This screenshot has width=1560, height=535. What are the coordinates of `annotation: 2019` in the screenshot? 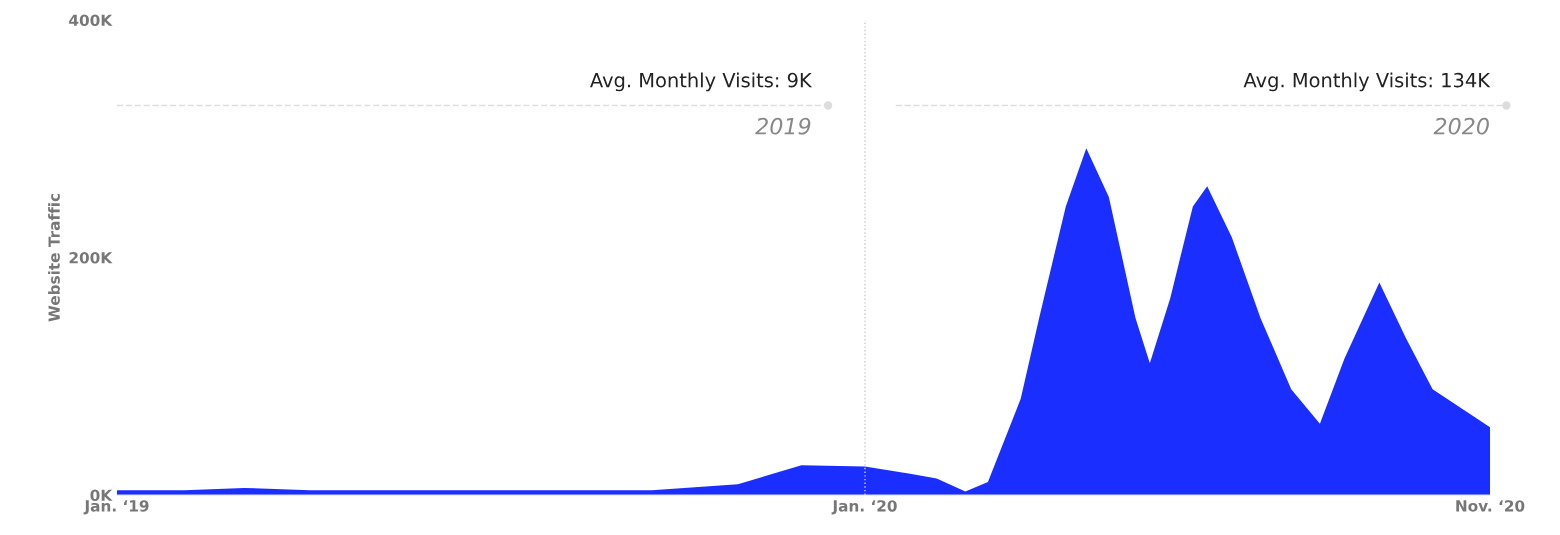 It's located at (783, 126).